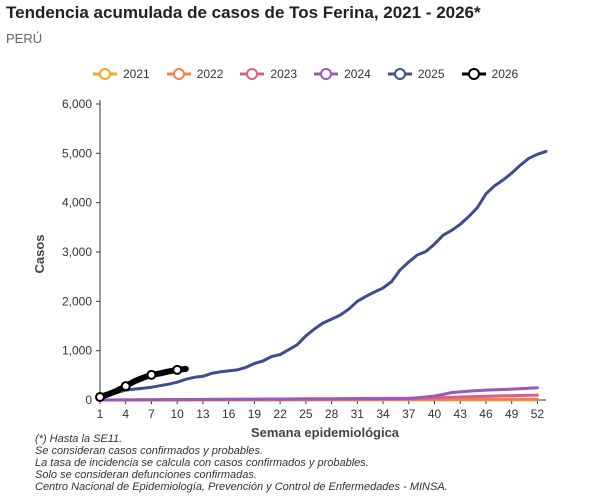 The width and height of the screenshot is (591, 501). What do you see at coordinates (77, 301) in the screenshot?
I see `y-tick-label: 2,000` at bounding box center [77, 301].